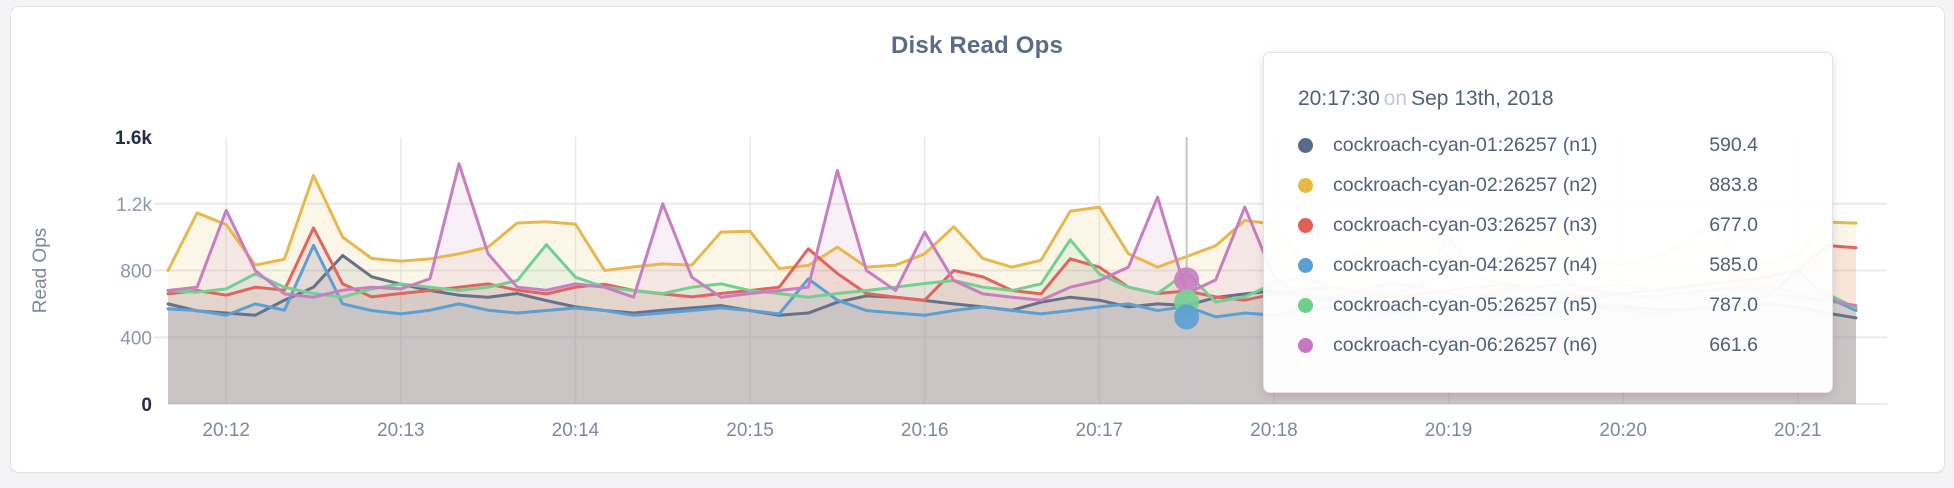 The image size is (1954, 488). Describe the element at coordinates (1274, 430) in the screenshot. I see `x-tick-label: 20:18` at that location.